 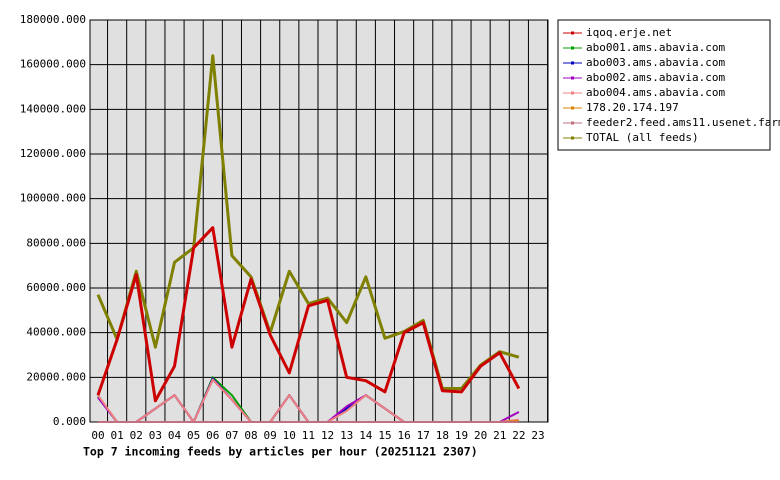 What do you see at coordinates (69, 421) in the screenshot?
I see `y-tick-label: 0.000` at bounding box center [69, 421].